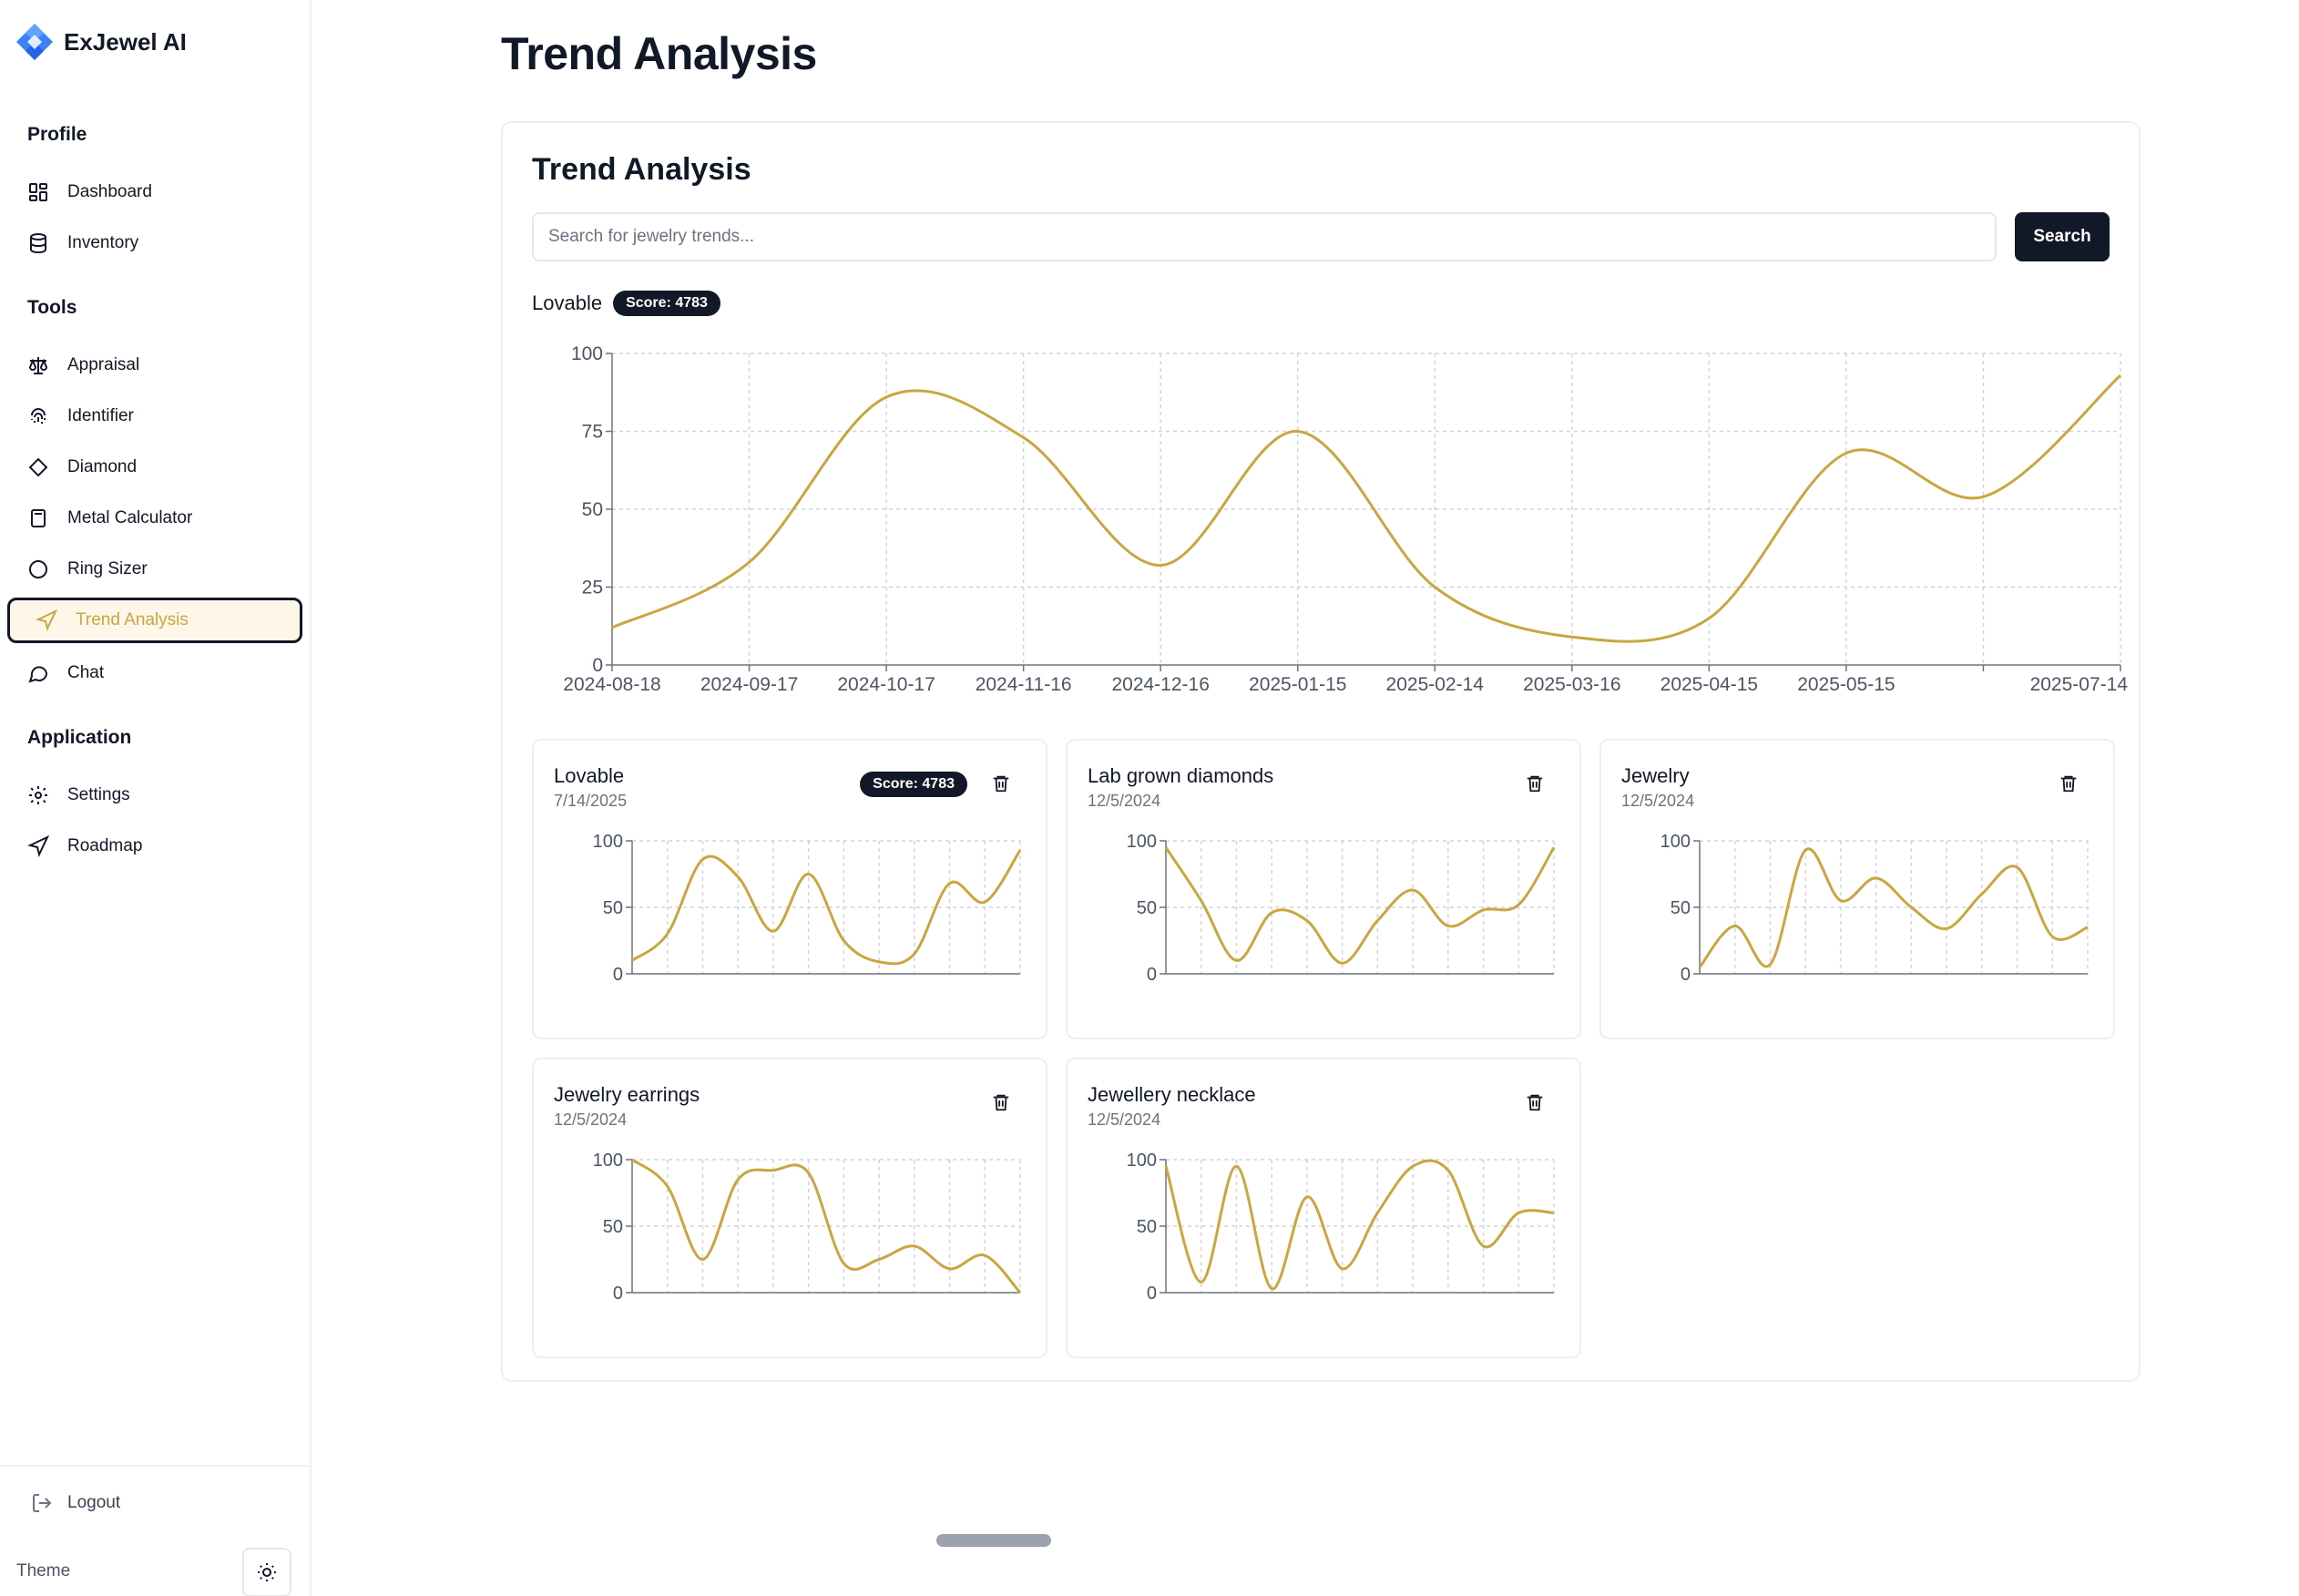  Describe the element at coordinates (611, 684) in the screenshot. I see `x-tick-label: 2024-08-18` at that location.